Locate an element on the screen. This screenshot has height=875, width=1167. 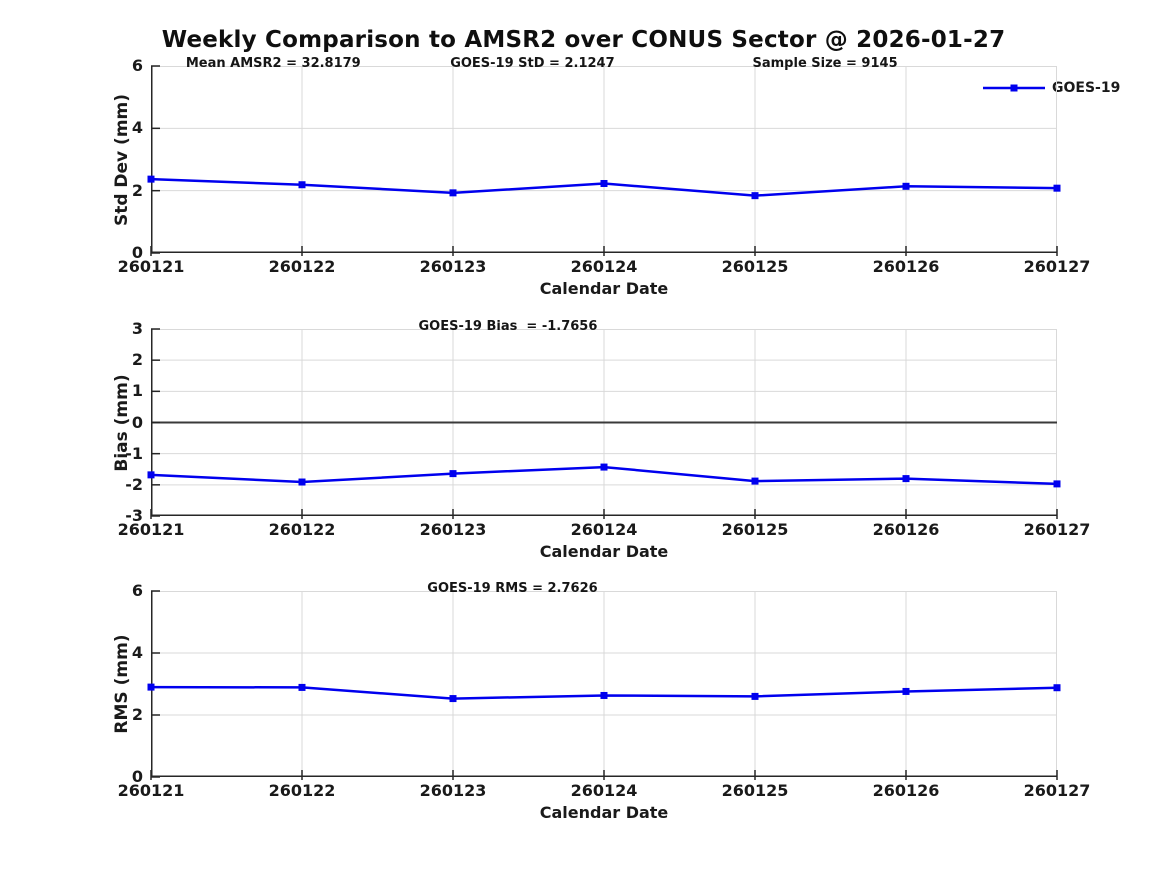
stddev-xtick-label: 260123 is located at coordinates (453, 266).